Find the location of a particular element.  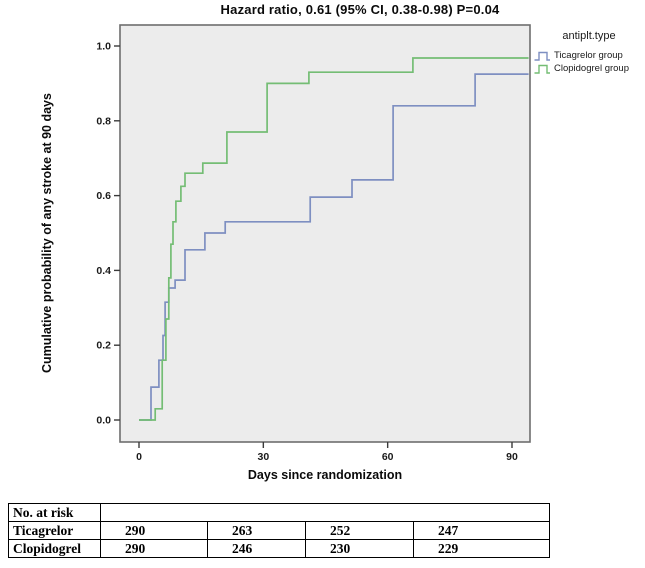

table-row: No. at risk is located at coordinates (279, 512).